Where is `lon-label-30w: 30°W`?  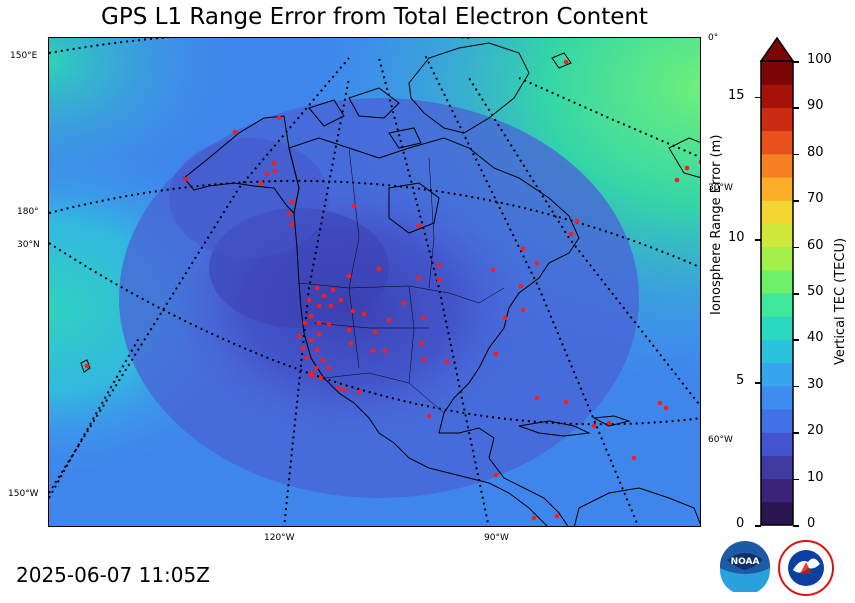 lon-label-30w: 30°W is located at coordinates (720, 188).